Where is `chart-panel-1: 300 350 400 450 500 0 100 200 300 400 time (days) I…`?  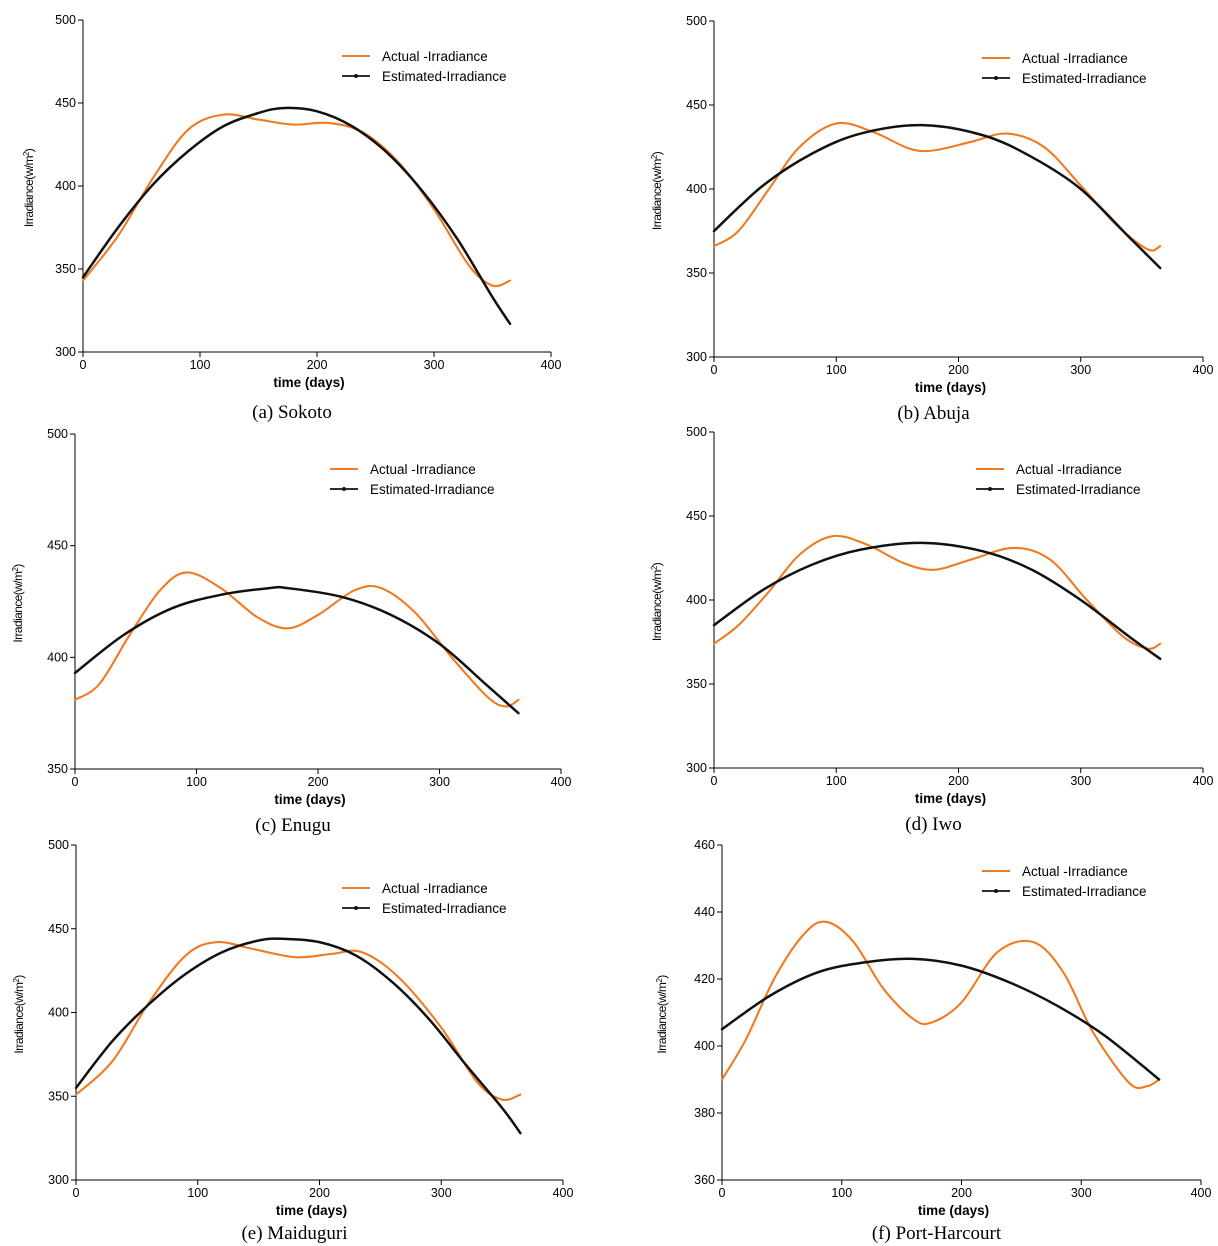
chart-panel-1: 300 350 400 450 500 0 100 200 300 400 time (days) I… is located at coordinates (292, 218).